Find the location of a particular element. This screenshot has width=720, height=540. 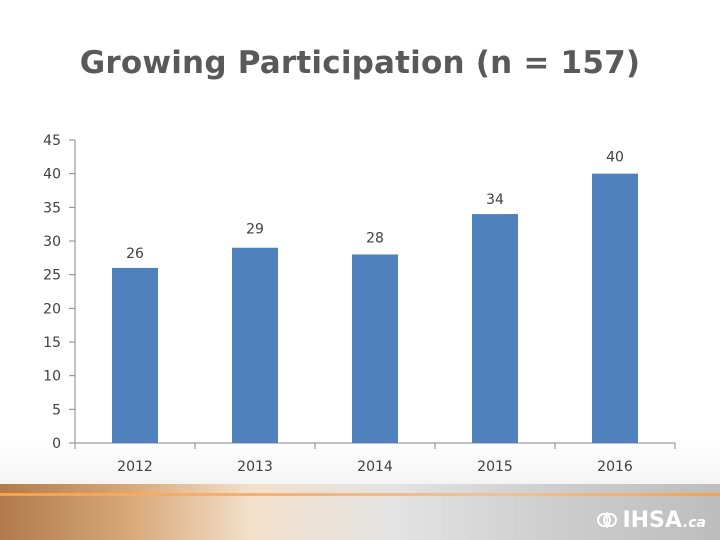

x-tick-label: 2012 is located at coordinates (135, 467).